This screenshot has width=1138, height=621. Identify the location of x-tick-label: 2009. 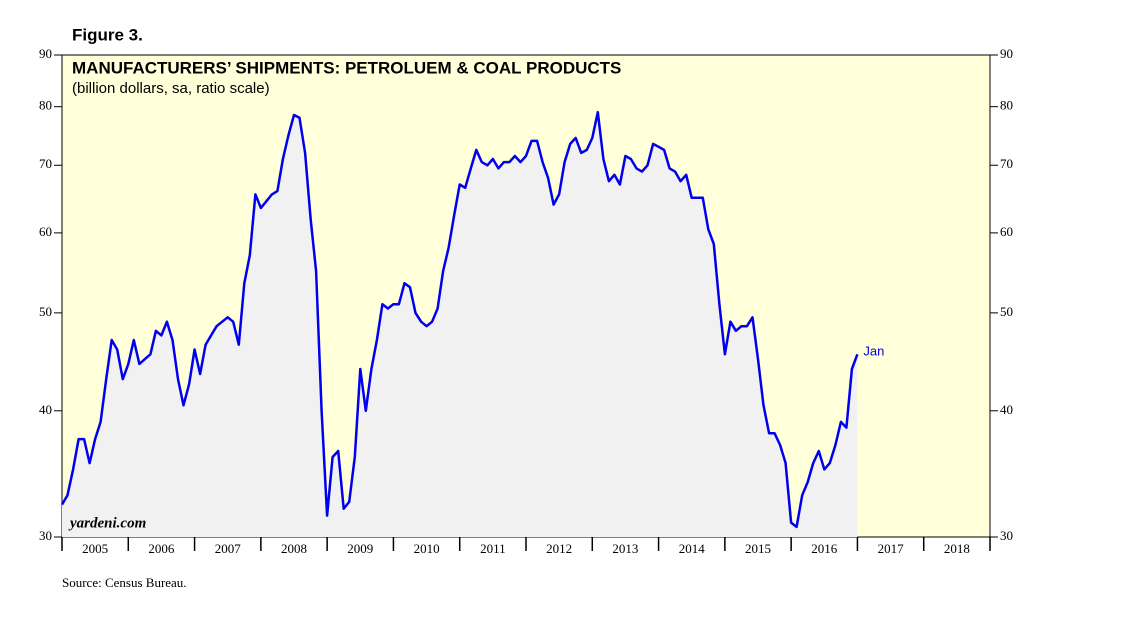
(360, 548).